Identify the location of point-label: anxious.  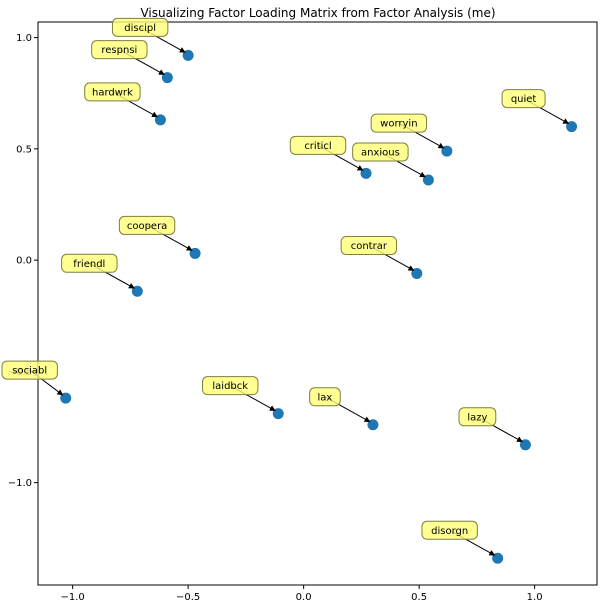
(380, 152).